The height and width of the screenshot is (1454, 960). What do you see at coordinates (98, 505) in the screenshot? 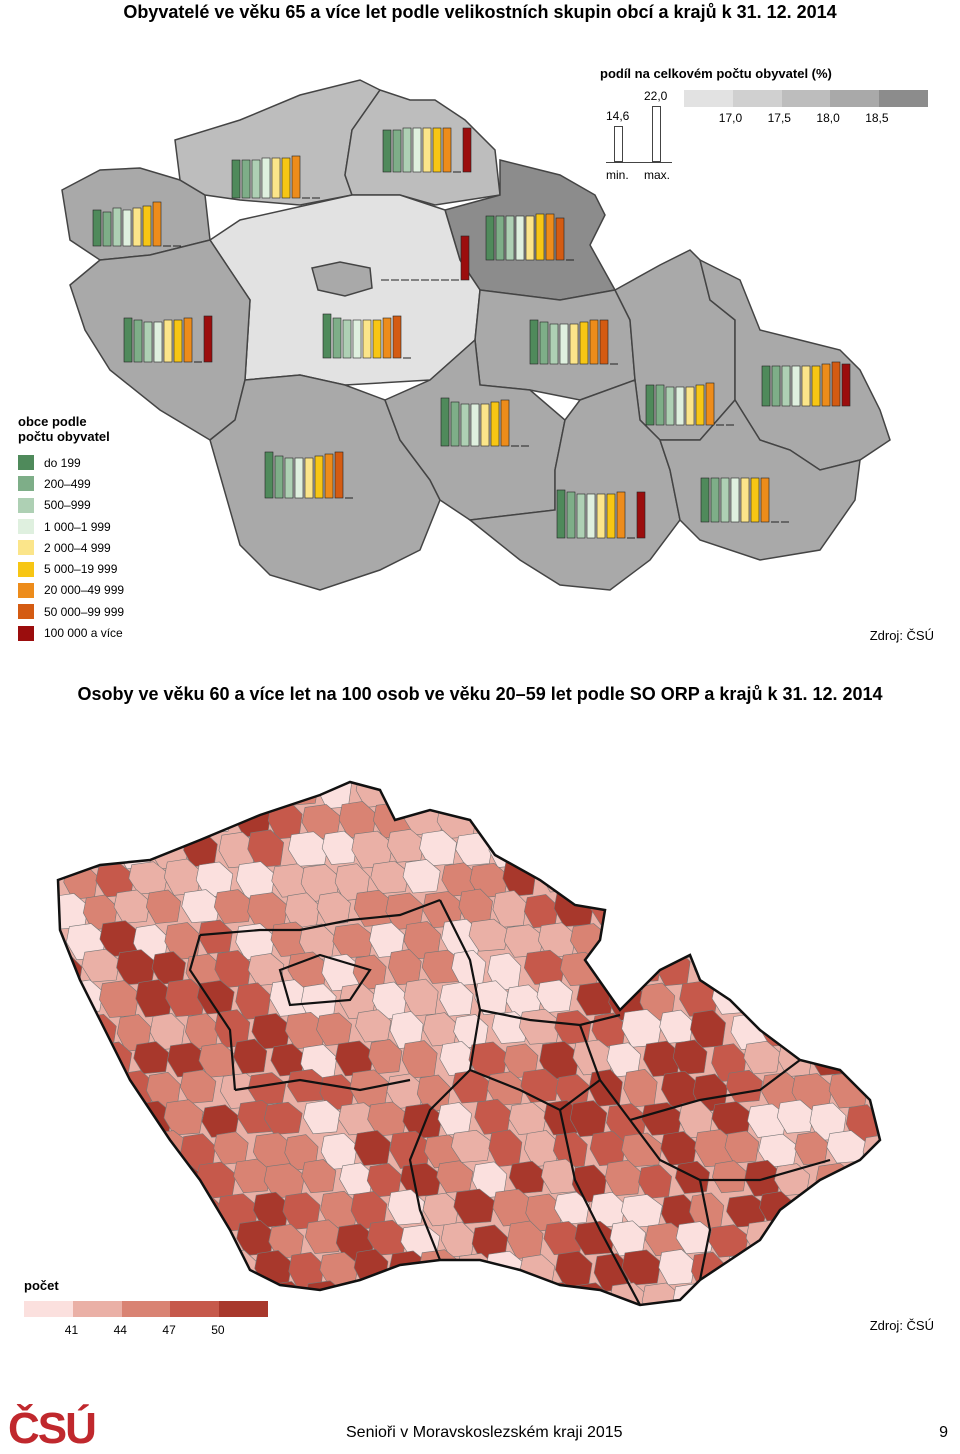
I see `size-legend-item: 500–999` at bounding box center [98, 505].